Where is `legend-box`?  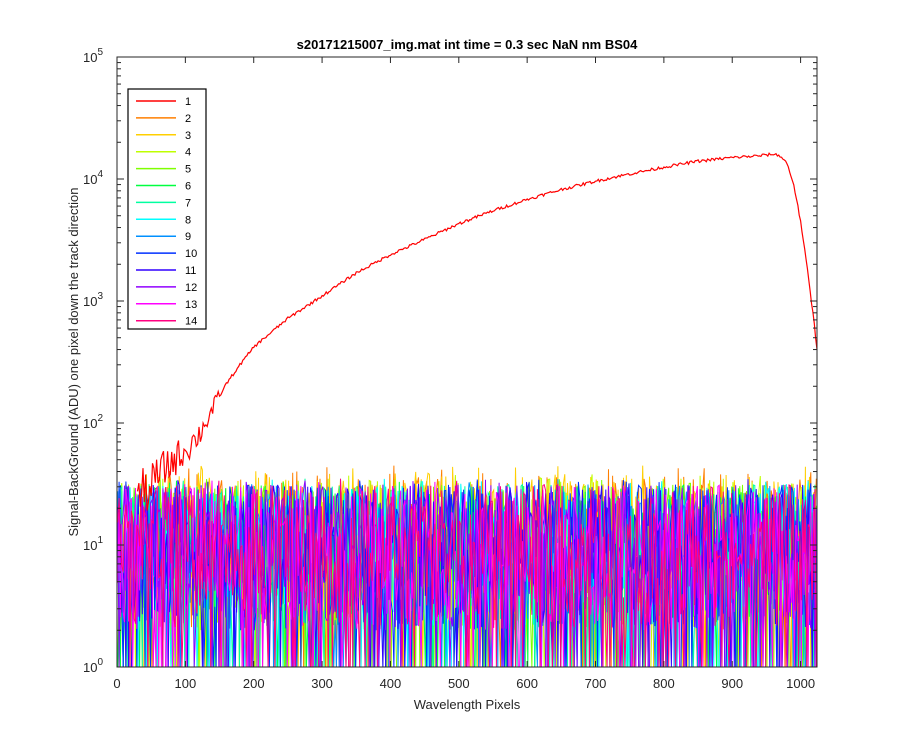 legend-box is located at coordinates (167, 209).